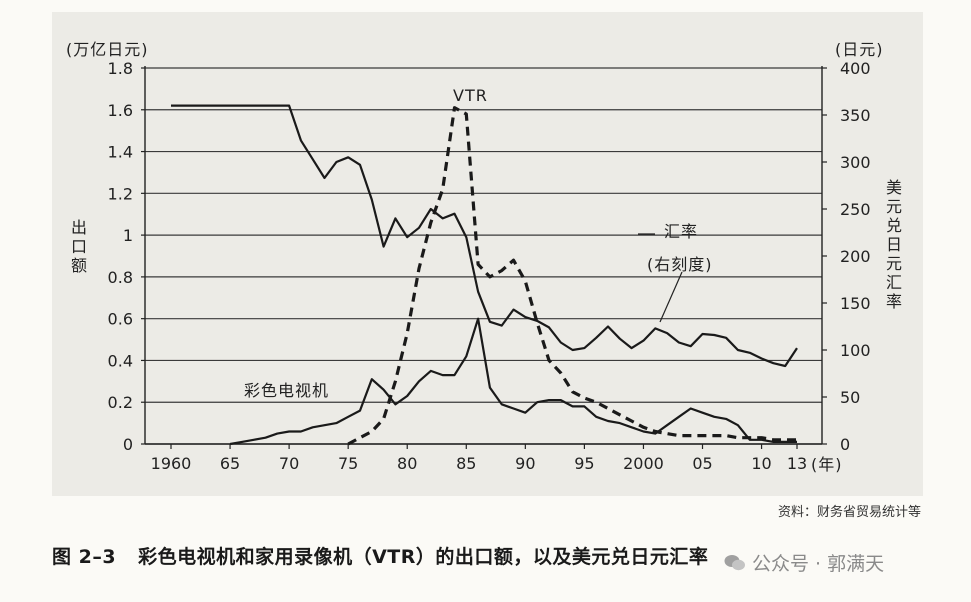  Describe the element at coordinates (643, 463) in the screenshot. I see `x-tick-label: 2000` at that location.